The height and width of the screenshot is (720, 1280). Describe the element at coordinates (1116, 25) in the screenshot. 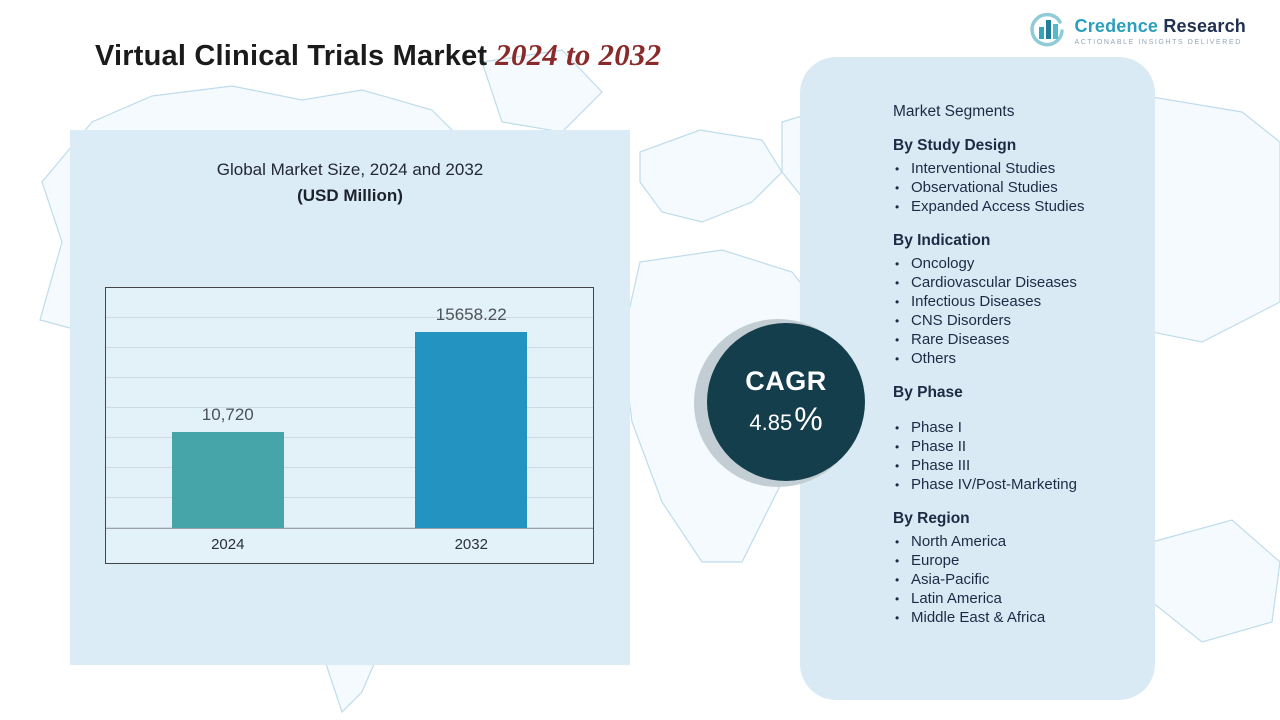

I see `brand-name-primary: Credence` at that location.